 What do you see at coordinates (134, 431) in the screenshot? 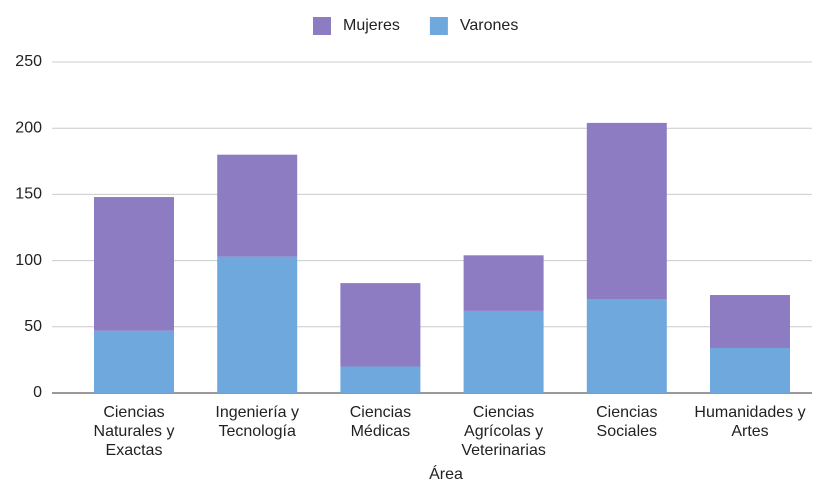
I see `x-tick-label: Ciencias Naturales y Exactas` at bounding box center [134, 431].